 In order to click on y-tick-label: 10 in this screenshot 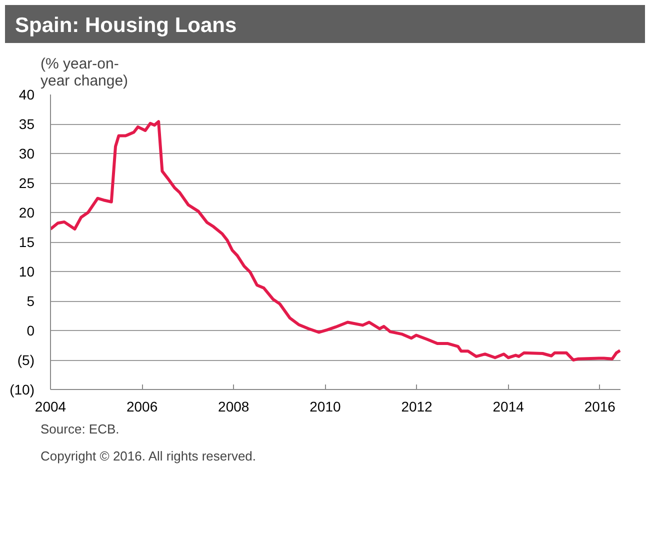, I will do `click(26, 272)`.